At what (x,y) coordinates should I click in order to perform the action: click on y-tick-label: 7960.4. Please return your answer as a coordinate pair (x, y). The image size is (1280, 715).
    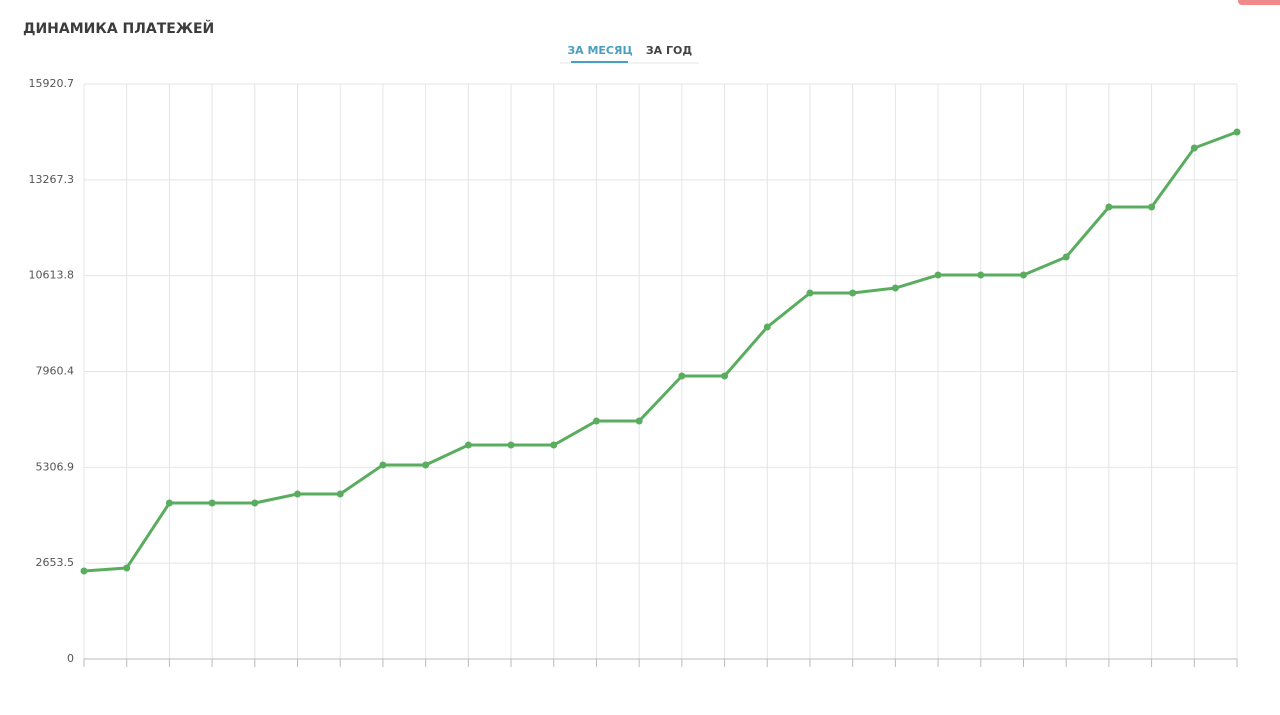
    Looking at the image, I should click on (55, 370).